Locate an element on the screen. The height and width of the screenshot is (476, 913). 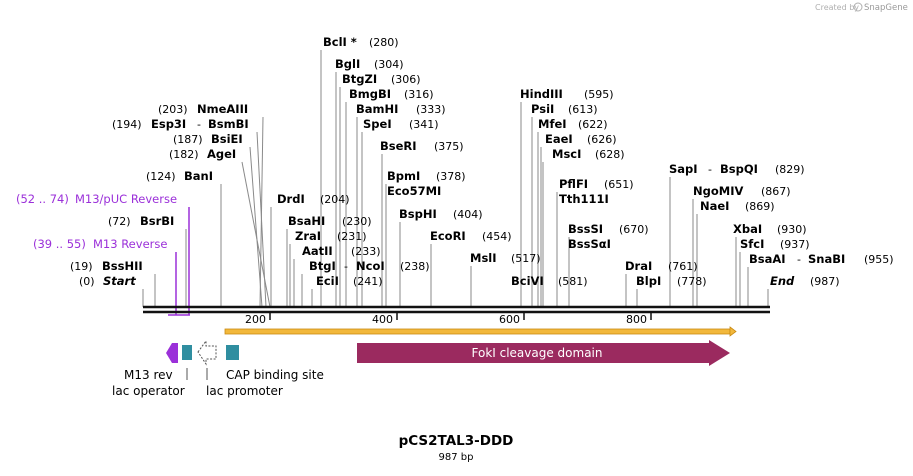
site-ecii: EciI is located at coordinates (327, 281).